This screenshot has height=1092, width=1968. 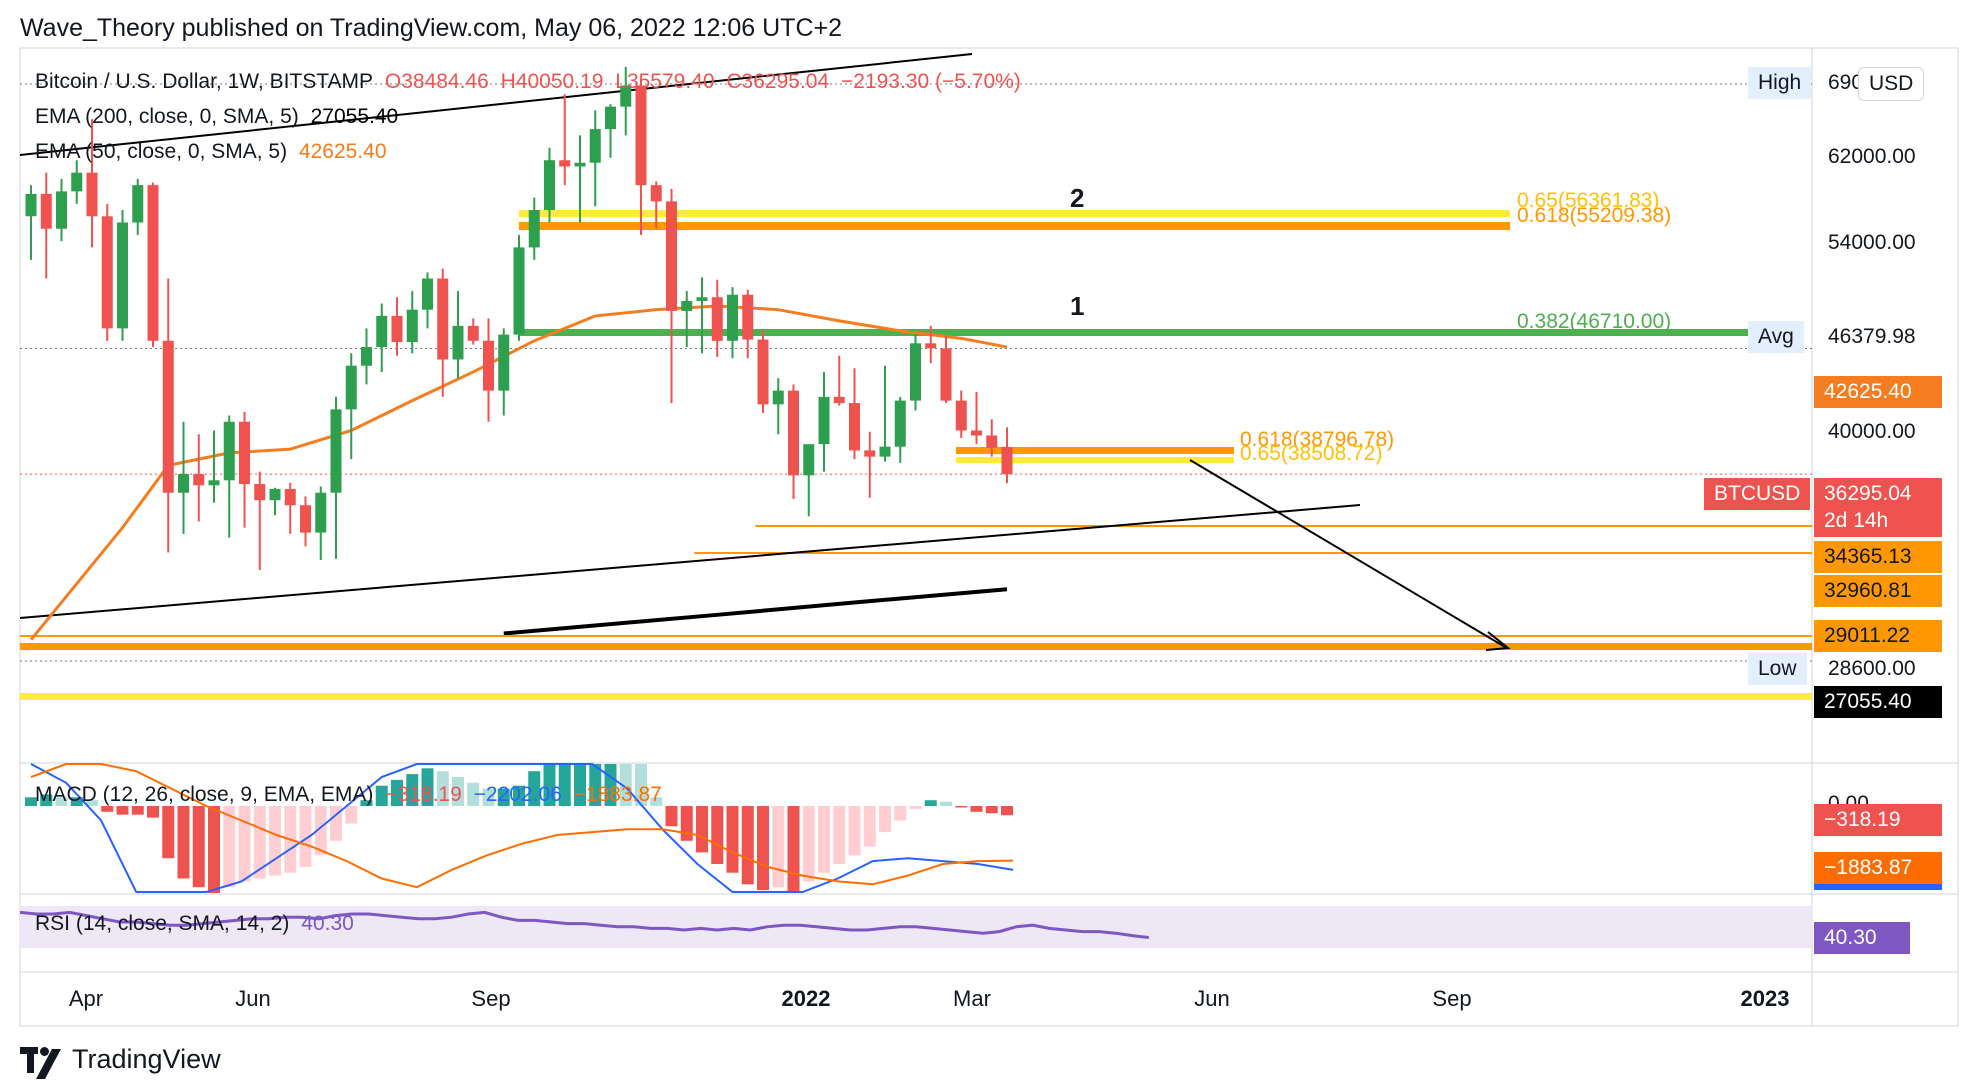 What do you see at coordinates (1776, 337) in the screenshot?
I see `avg-label: Avg` at bounding box center [1776, 337].